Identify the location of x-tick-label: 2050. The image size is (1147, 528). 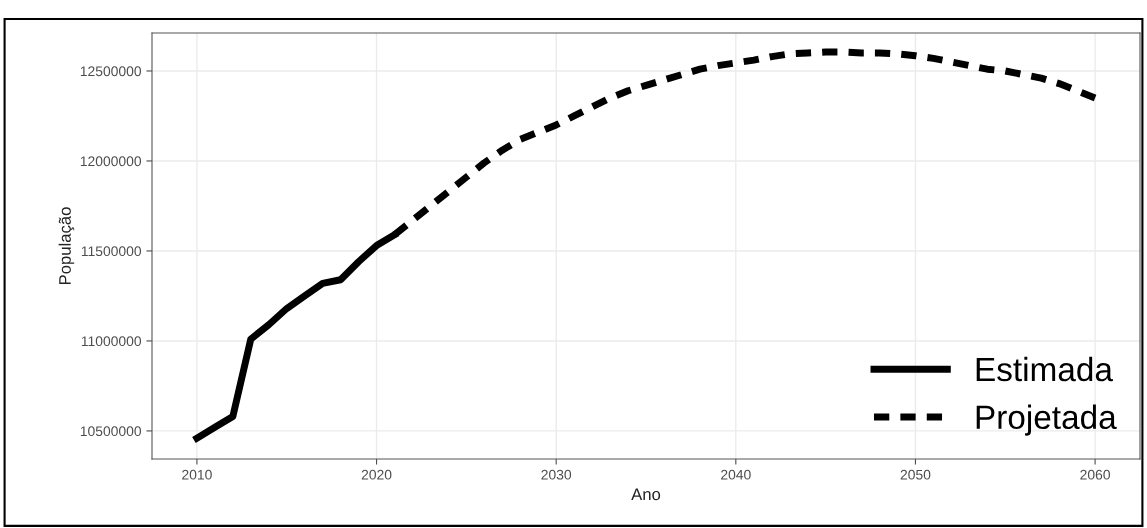
(915, 474).